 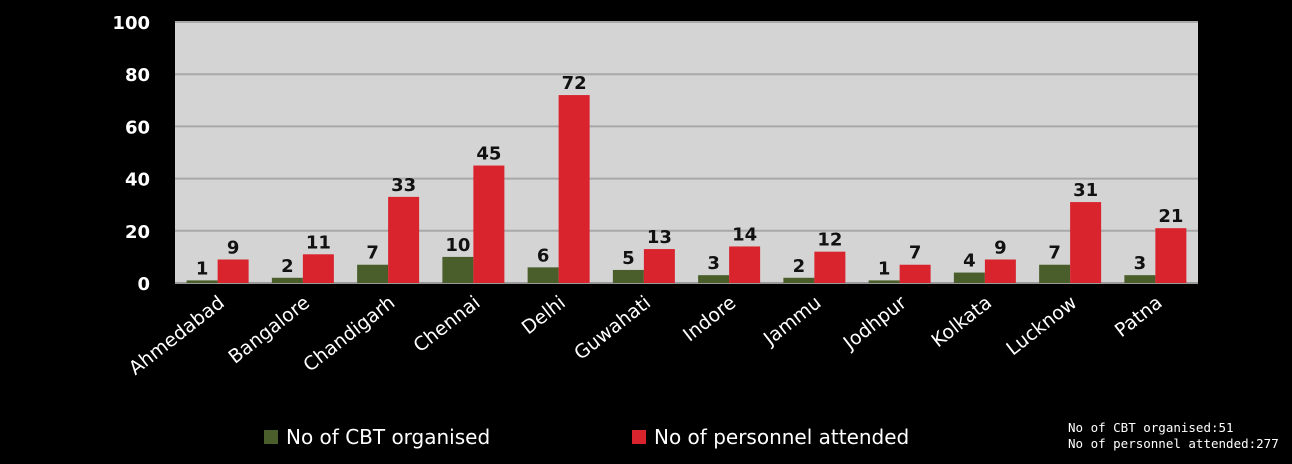 I want to click on legend-organised: No of CBT organised, so click(x=377, y=437).